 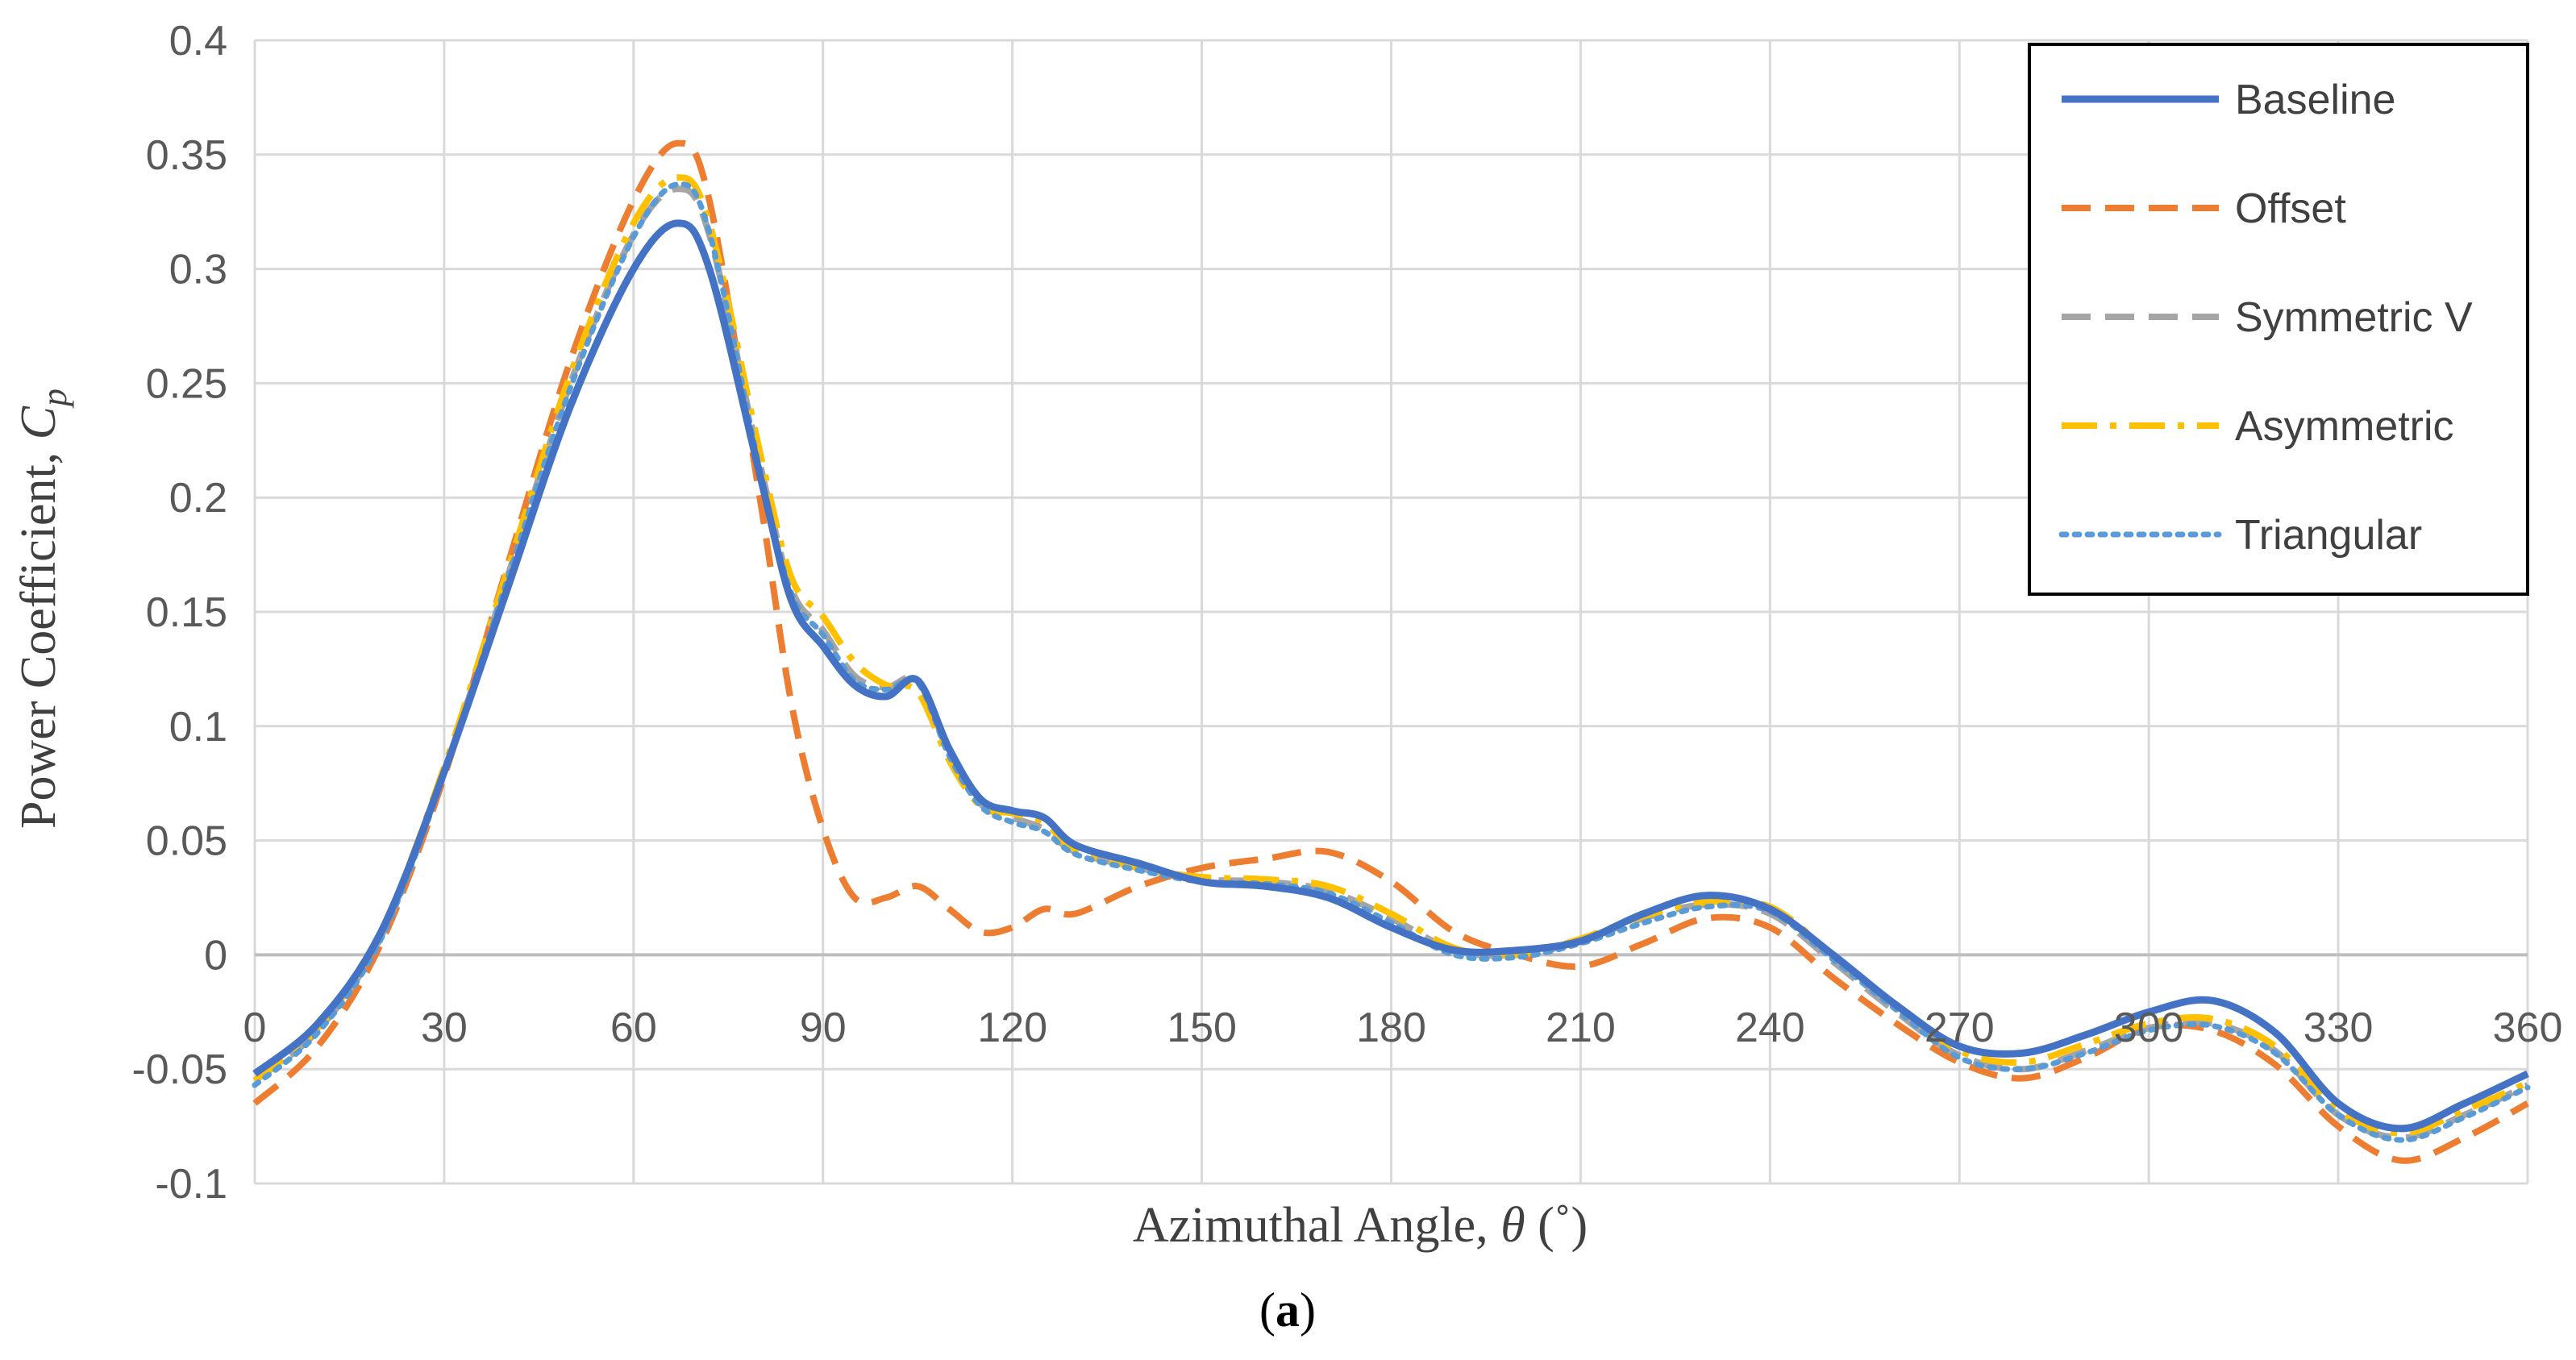 I want to click on y-tick-label: 0.35, so click(x=187, y=156).